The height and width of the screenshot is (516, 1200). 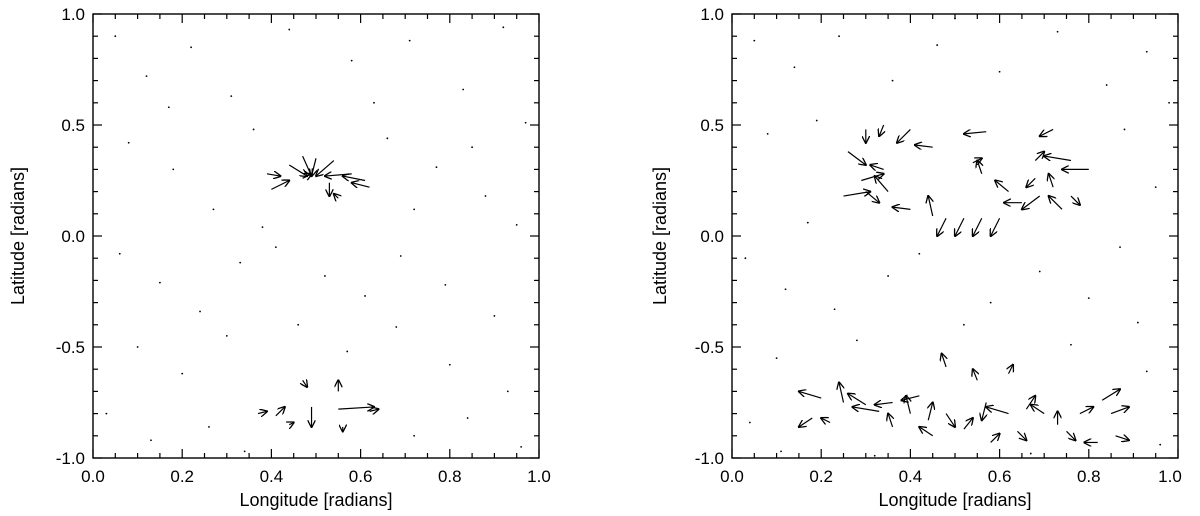 I want to click on x-tick-label: 0.0, so click(x=93, y=476).